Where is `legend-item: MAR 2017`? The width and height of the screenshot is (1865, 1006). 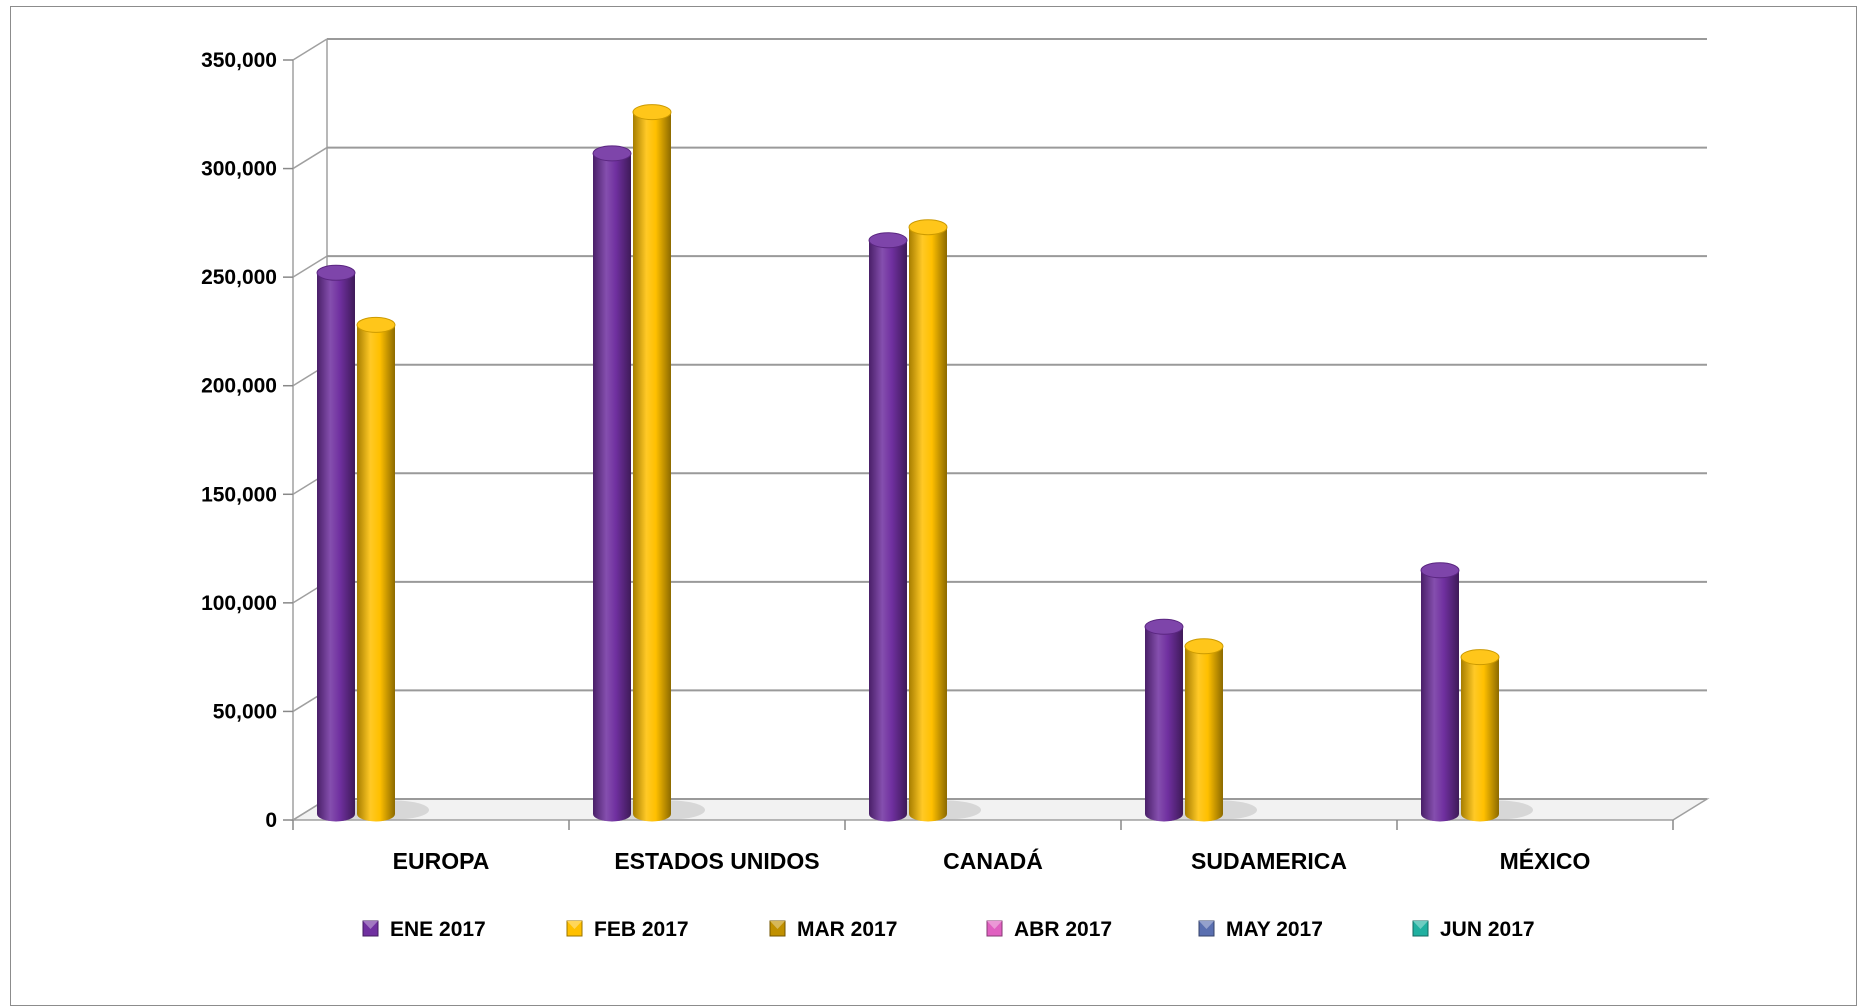
legend-item: MAR 2017 is located at coordinates (833, 929).